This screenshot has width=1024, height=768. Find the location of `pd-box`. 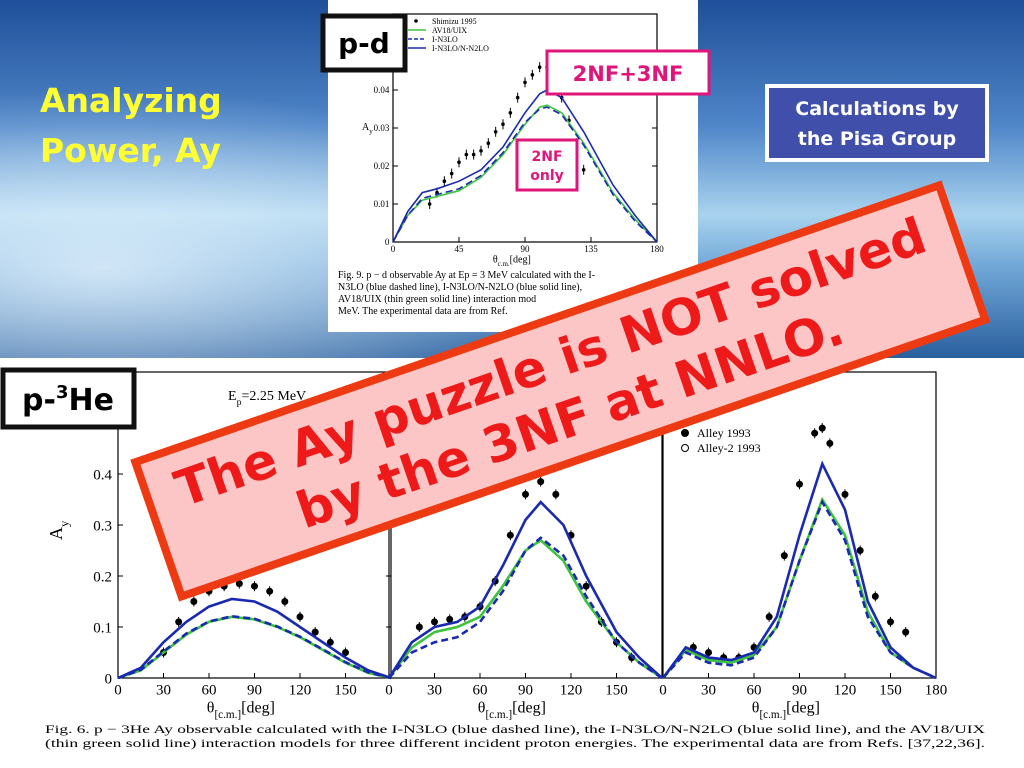

pd-box is located at coordinates (364, 43).